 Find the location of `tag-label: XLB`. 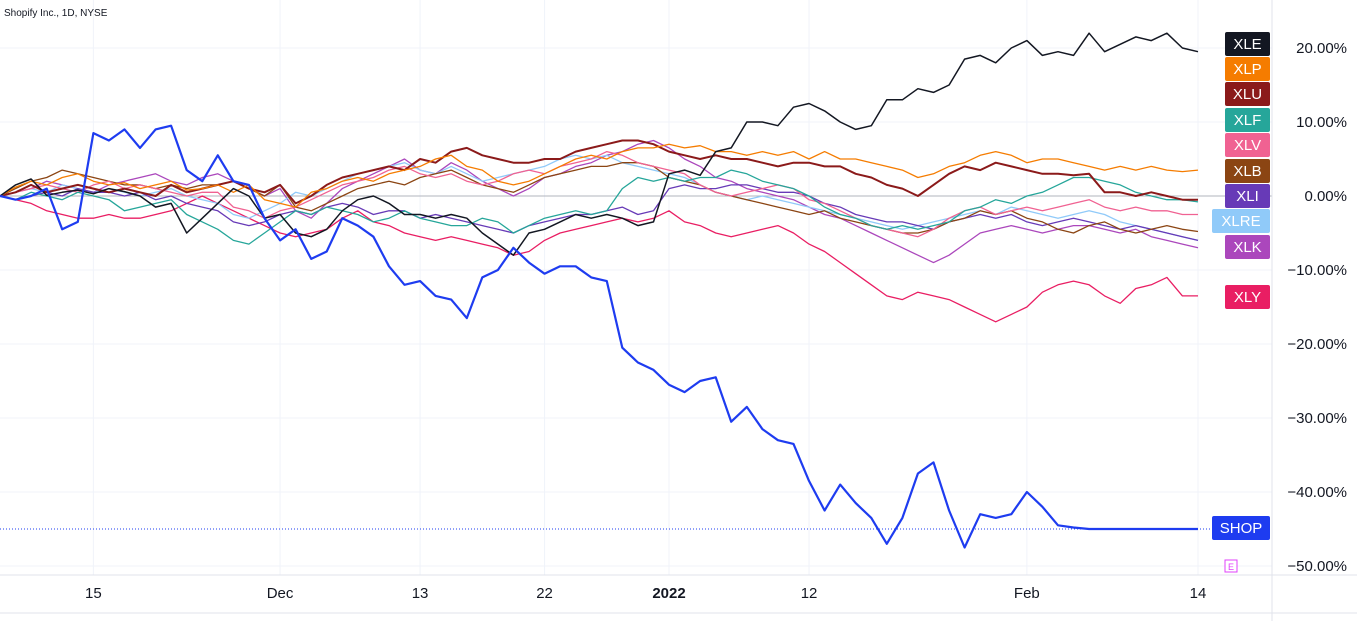

tag-label: XLB is located at coordinates (1247, 171).